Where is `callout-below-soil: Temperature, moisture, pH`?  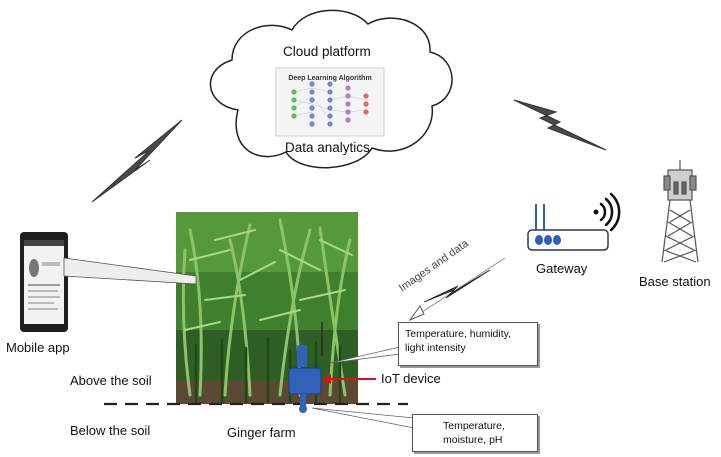
callout-below-soil: Temperature, moisture, pH is located at coordinates (475, 433).